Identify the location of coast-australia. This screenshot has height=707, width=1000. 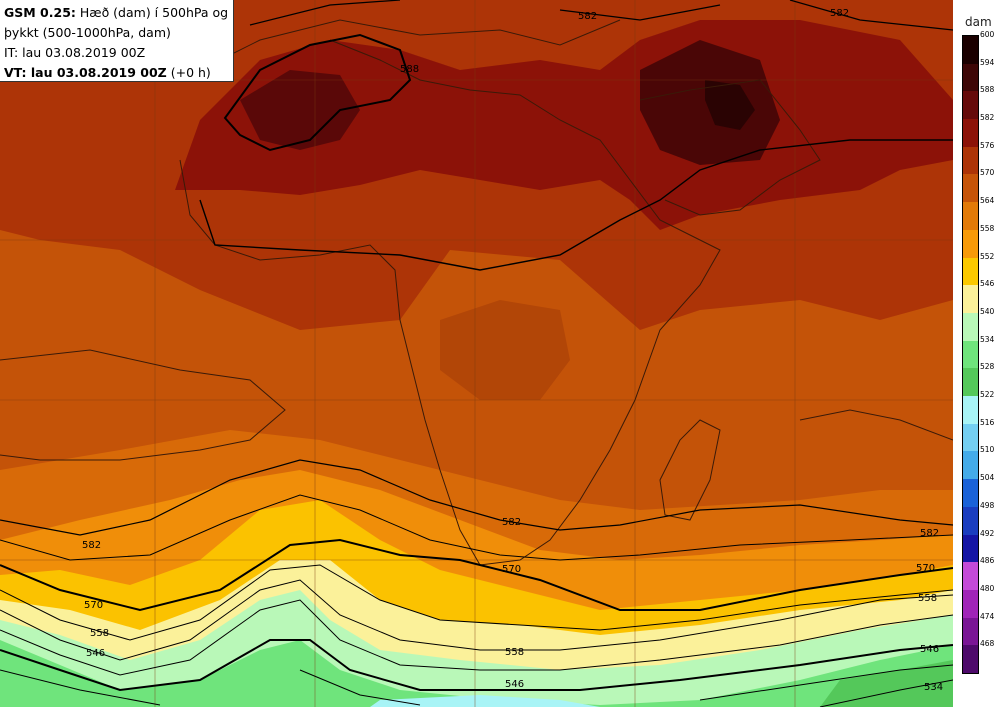
(876, 425).